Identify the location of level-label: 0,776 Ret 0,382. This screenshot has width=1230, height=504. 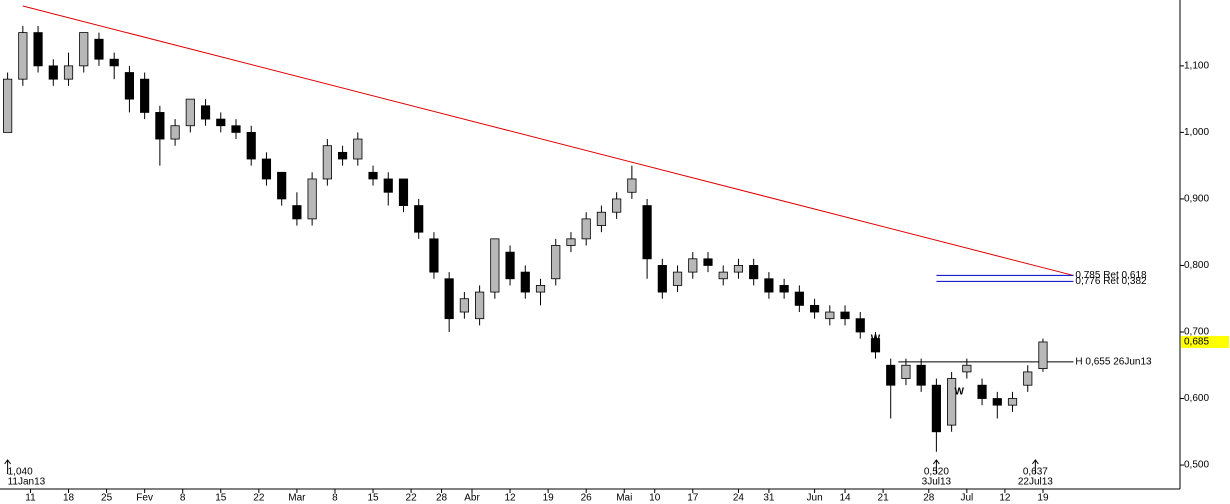
(1111, 281).